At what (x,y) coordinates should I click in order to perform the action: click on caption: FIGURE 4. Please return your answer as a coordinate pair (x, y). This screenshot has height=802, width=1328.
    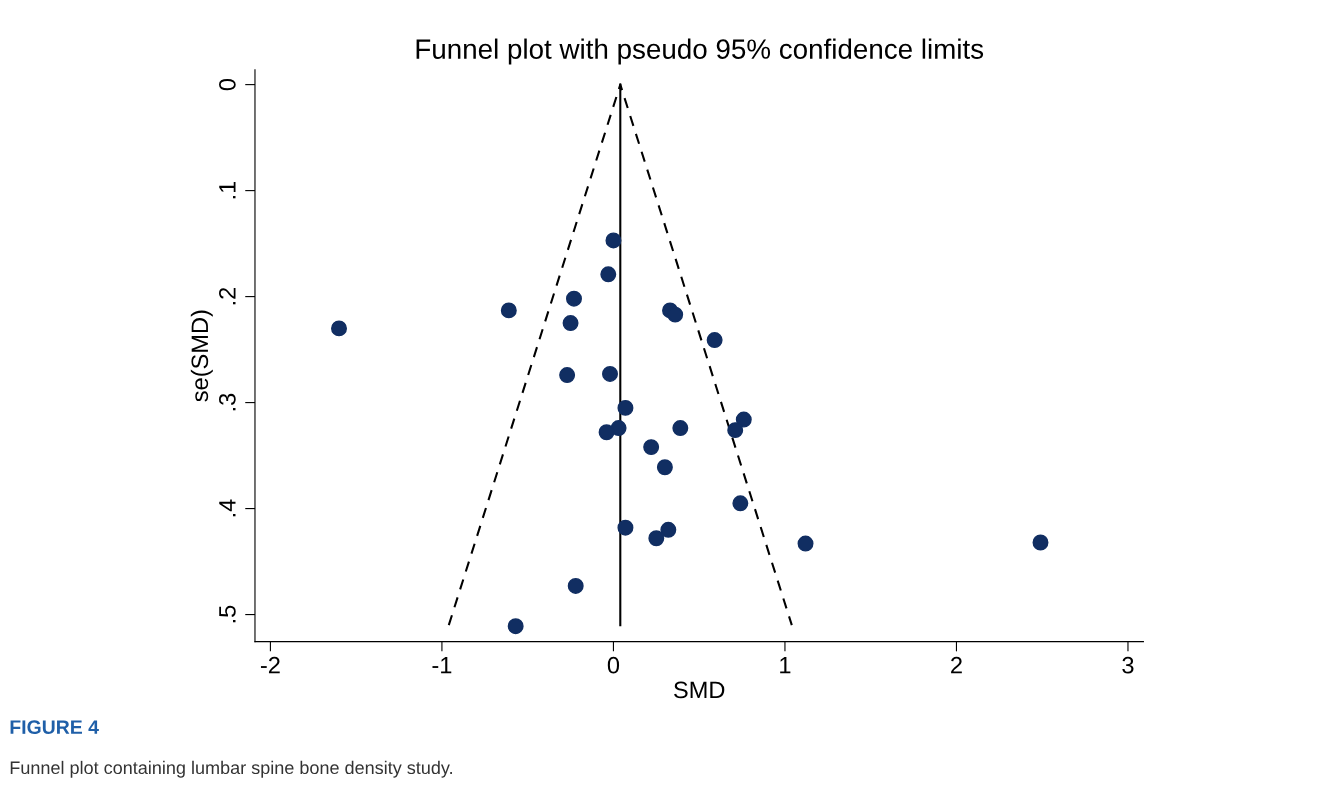
    Looking at the image, I should click on (54, 727).